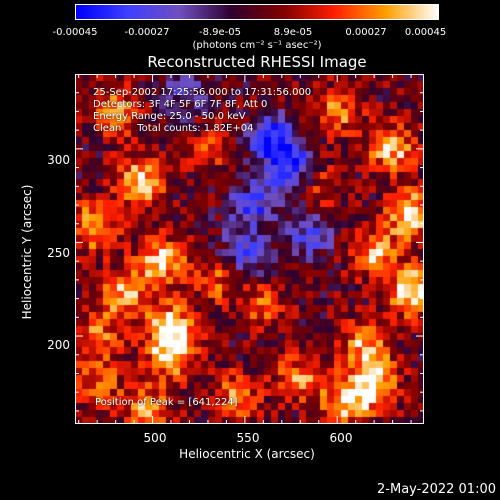  What do you see at coordinates (436, 489) in the screenshot?
I see `datestamp: 2-May-2022 01:00` at bounding box center [436, 489].